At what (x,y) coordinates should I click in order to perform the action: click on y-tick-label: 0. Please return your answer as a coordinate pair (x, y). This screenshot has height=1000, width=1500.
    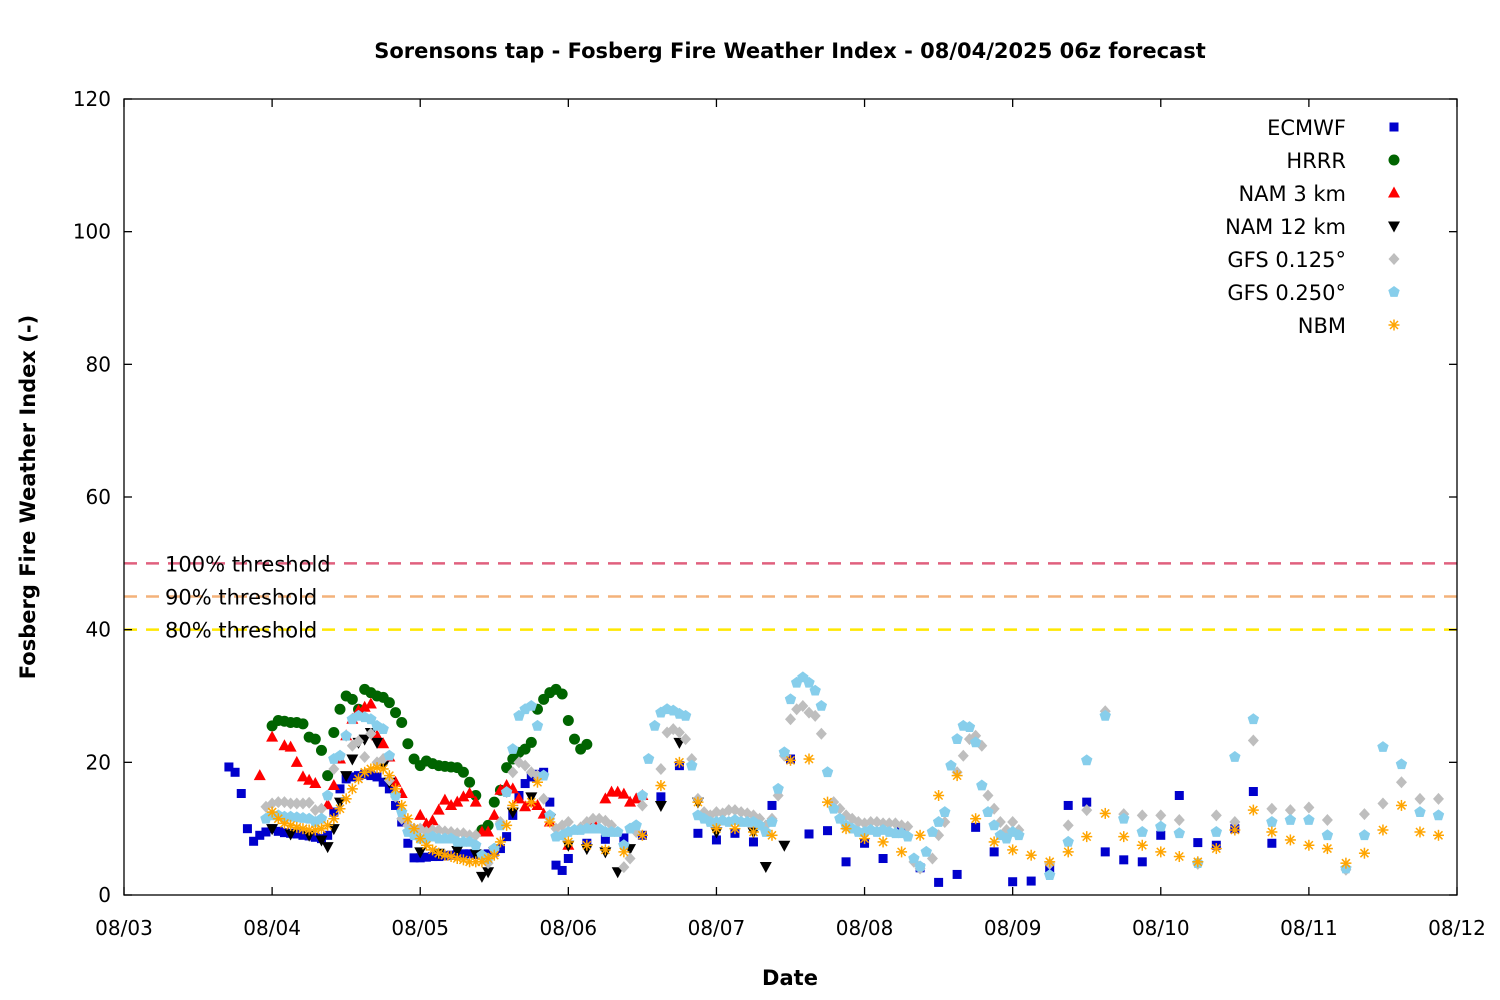
    Looking at the image, I should click on (104, 895).